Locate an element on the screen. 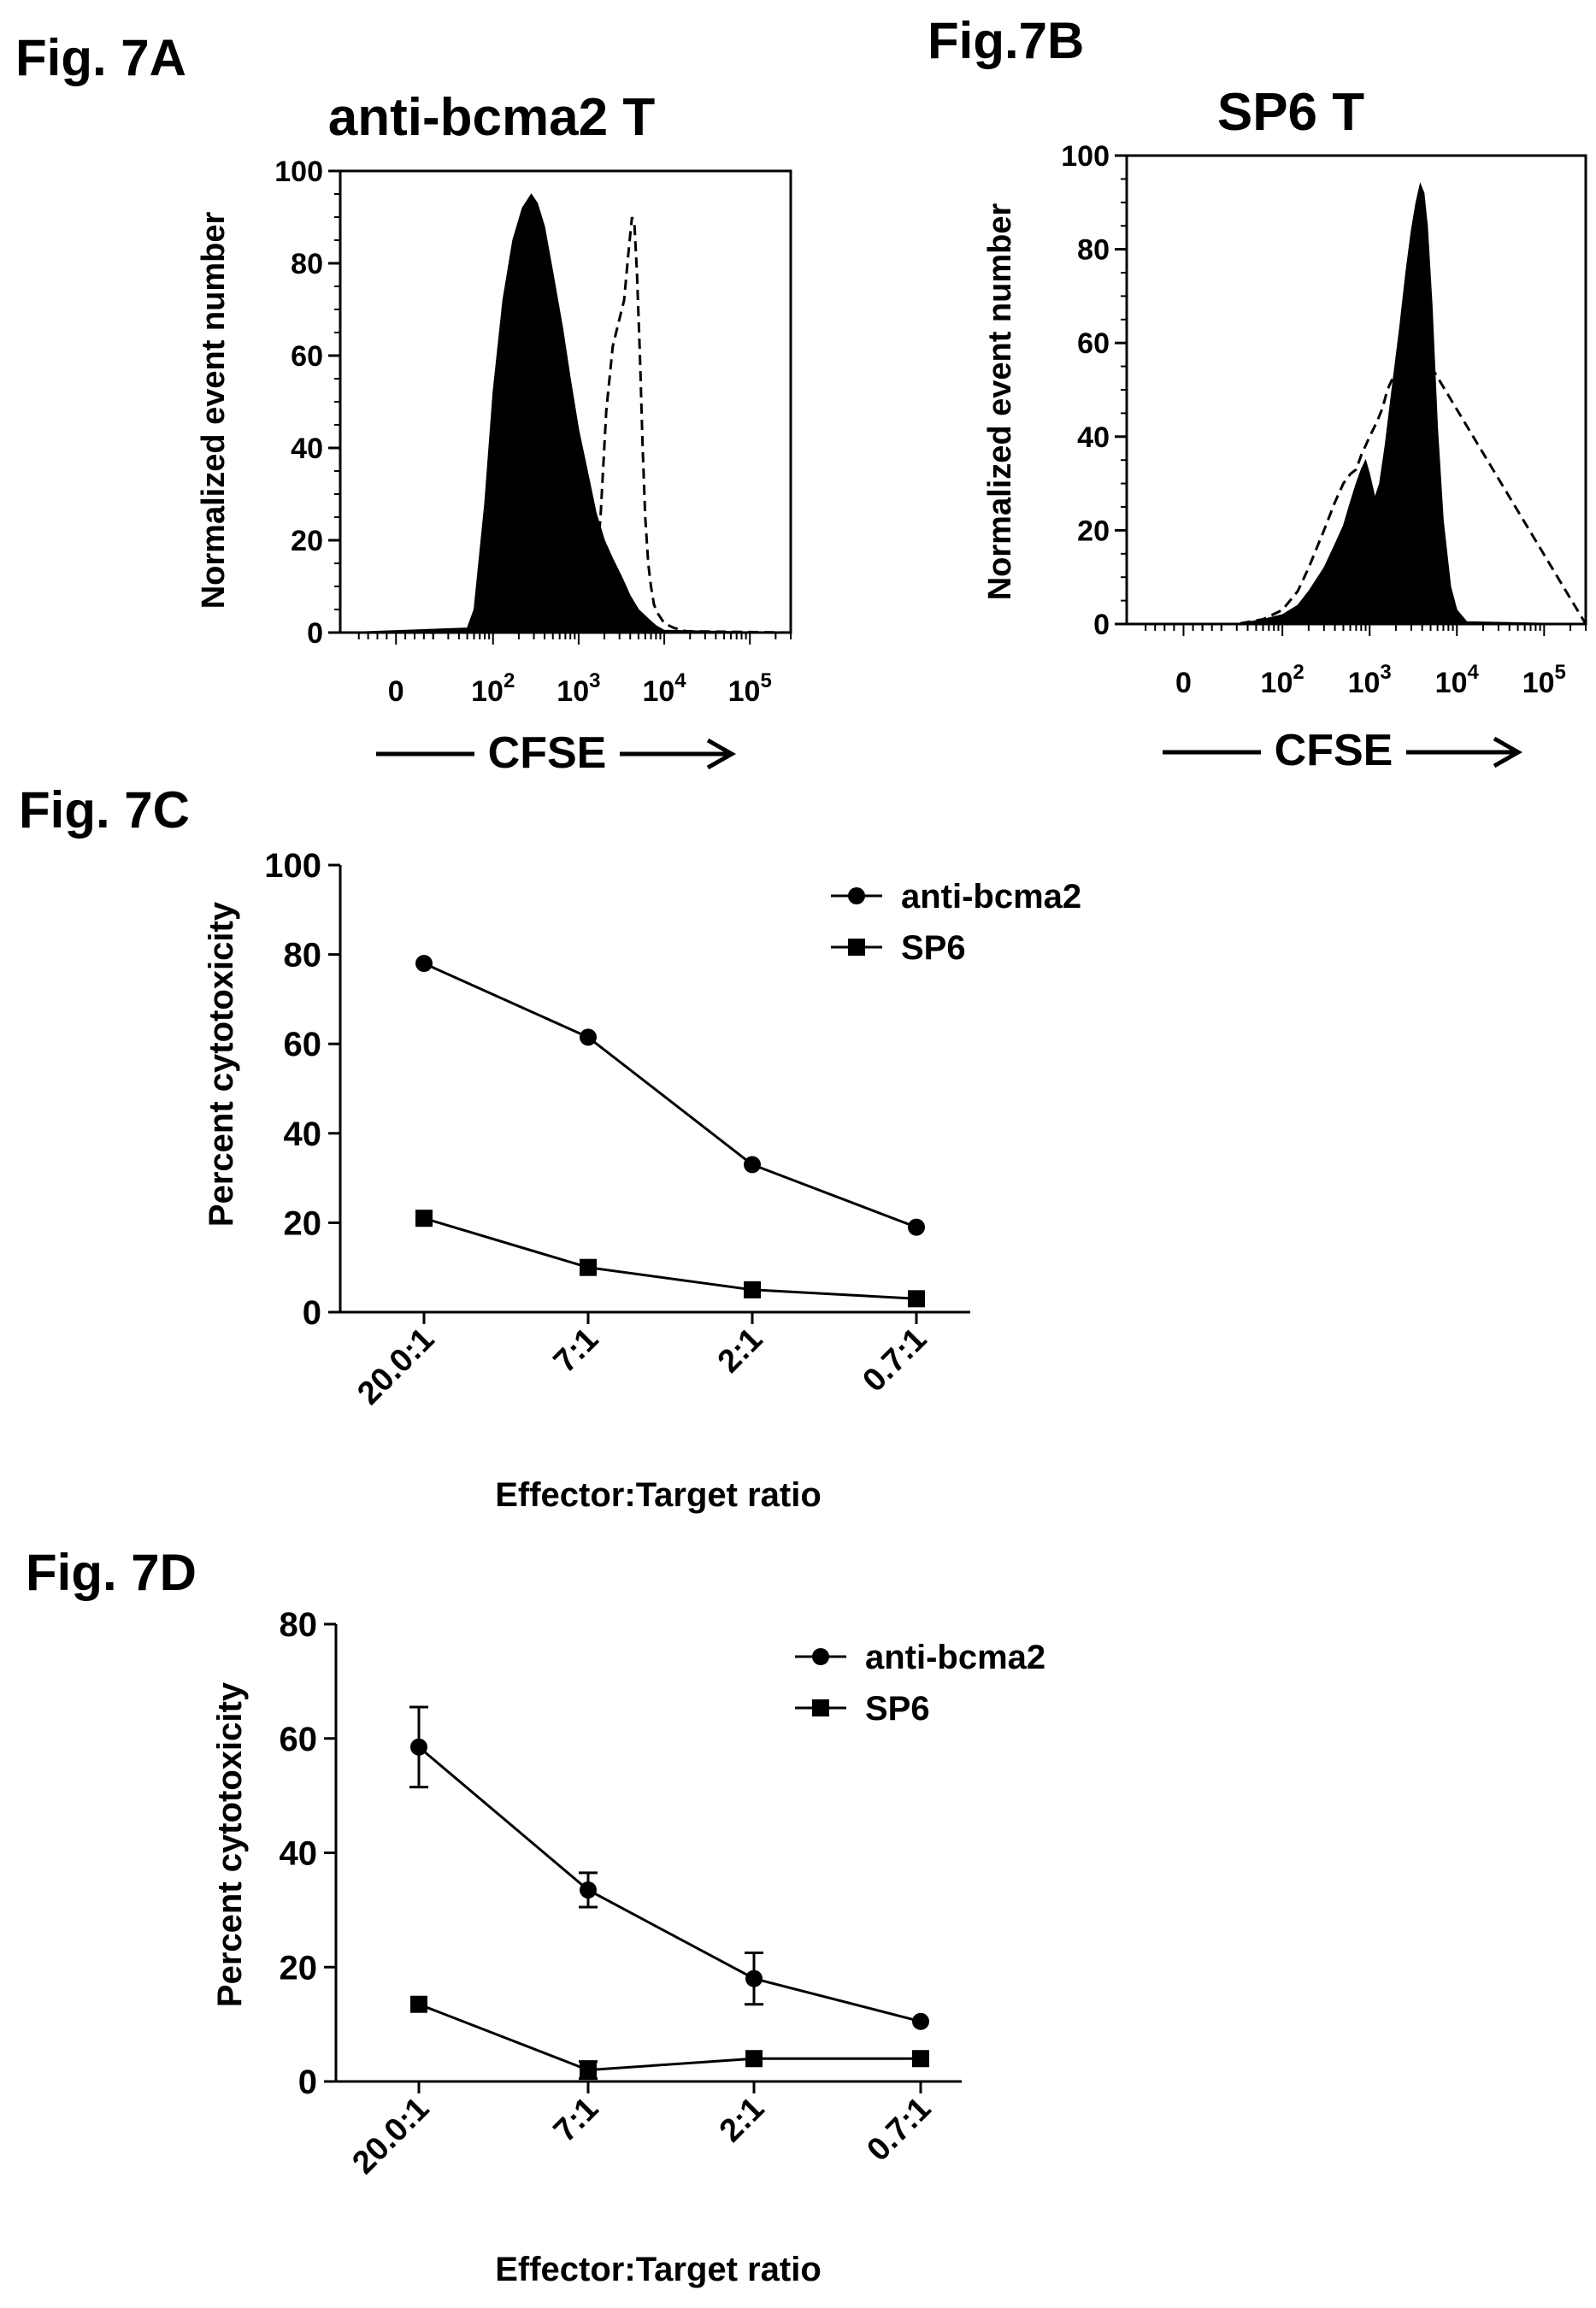 The width and height of the screenshot is (1596, 2308). chart-7b-ylabel: Normalized event number is located at coordinates (1000, 402).